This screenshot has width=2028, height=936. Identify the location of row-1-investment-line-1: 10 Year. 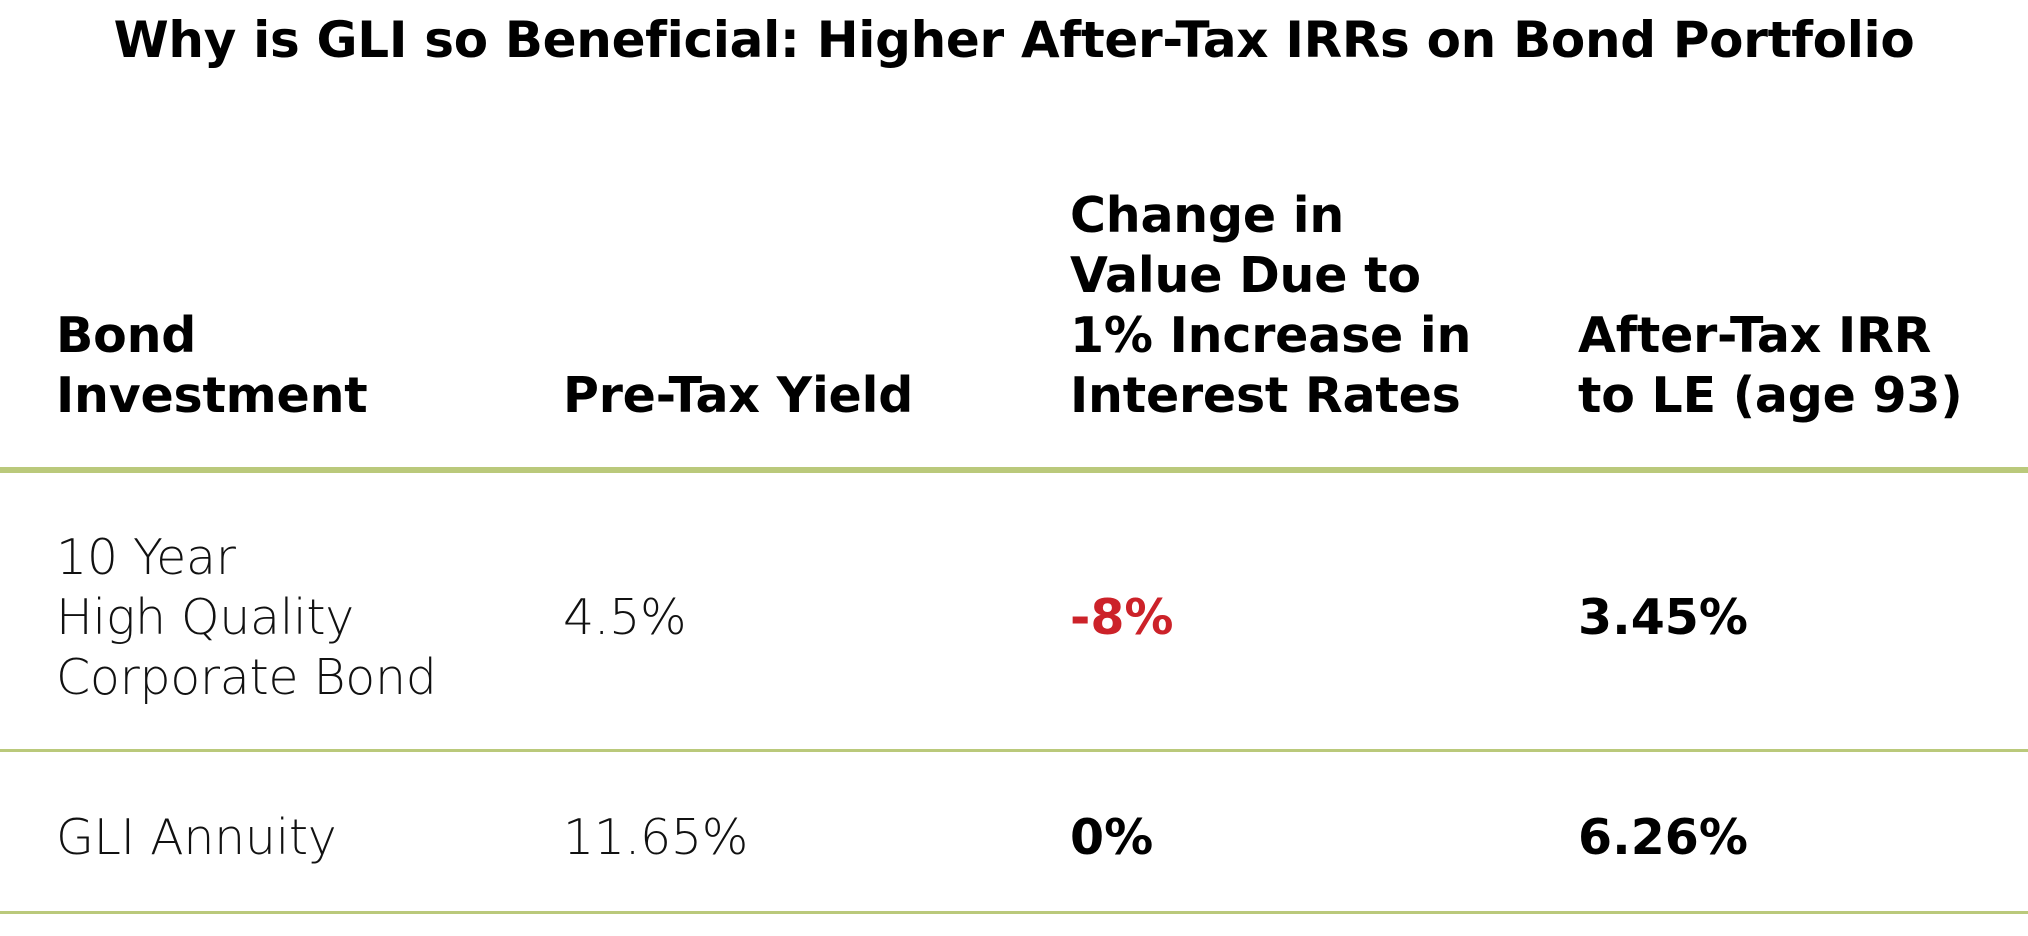
(146, 557).